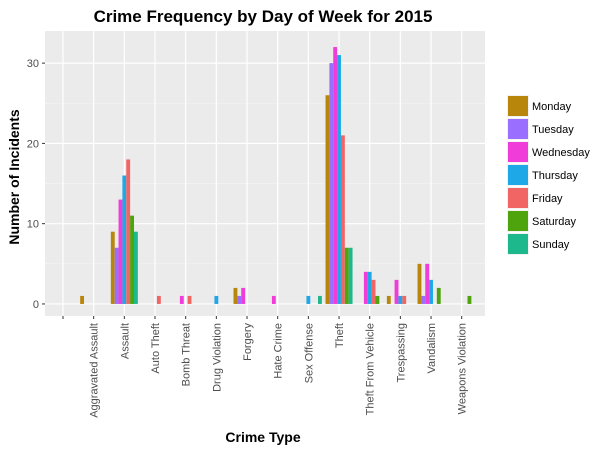 This screenshot has width=608, height=451. What do you see at coordinates (95, 370) in the screenshot?
I see `x-tick-label: Aggravated Assault` at bounding box center [95, 370].